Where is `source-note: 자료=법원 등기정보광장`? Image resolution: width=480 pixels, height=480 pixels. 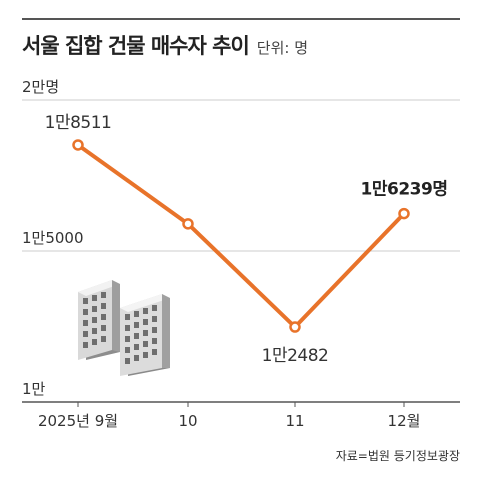 source-note: 자료=법원 등기정보광장 is located at coordinates (397, 456).